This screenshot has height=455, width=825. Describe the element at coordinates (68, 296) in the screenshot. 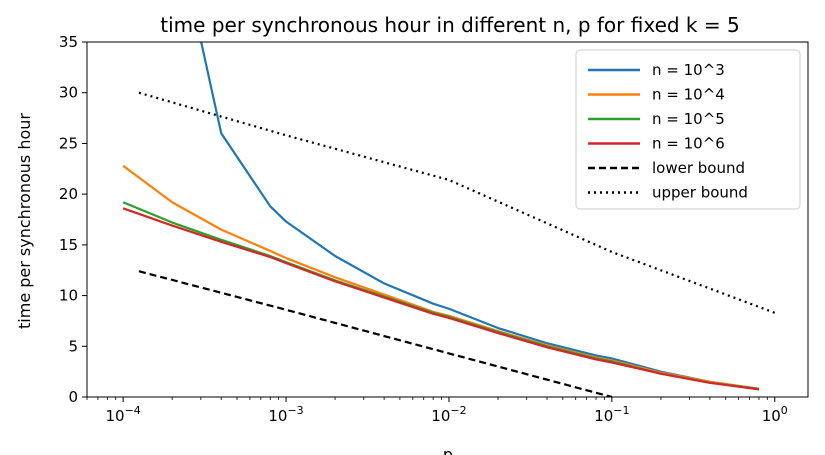

I see `y-tick-label: 10` at that location.